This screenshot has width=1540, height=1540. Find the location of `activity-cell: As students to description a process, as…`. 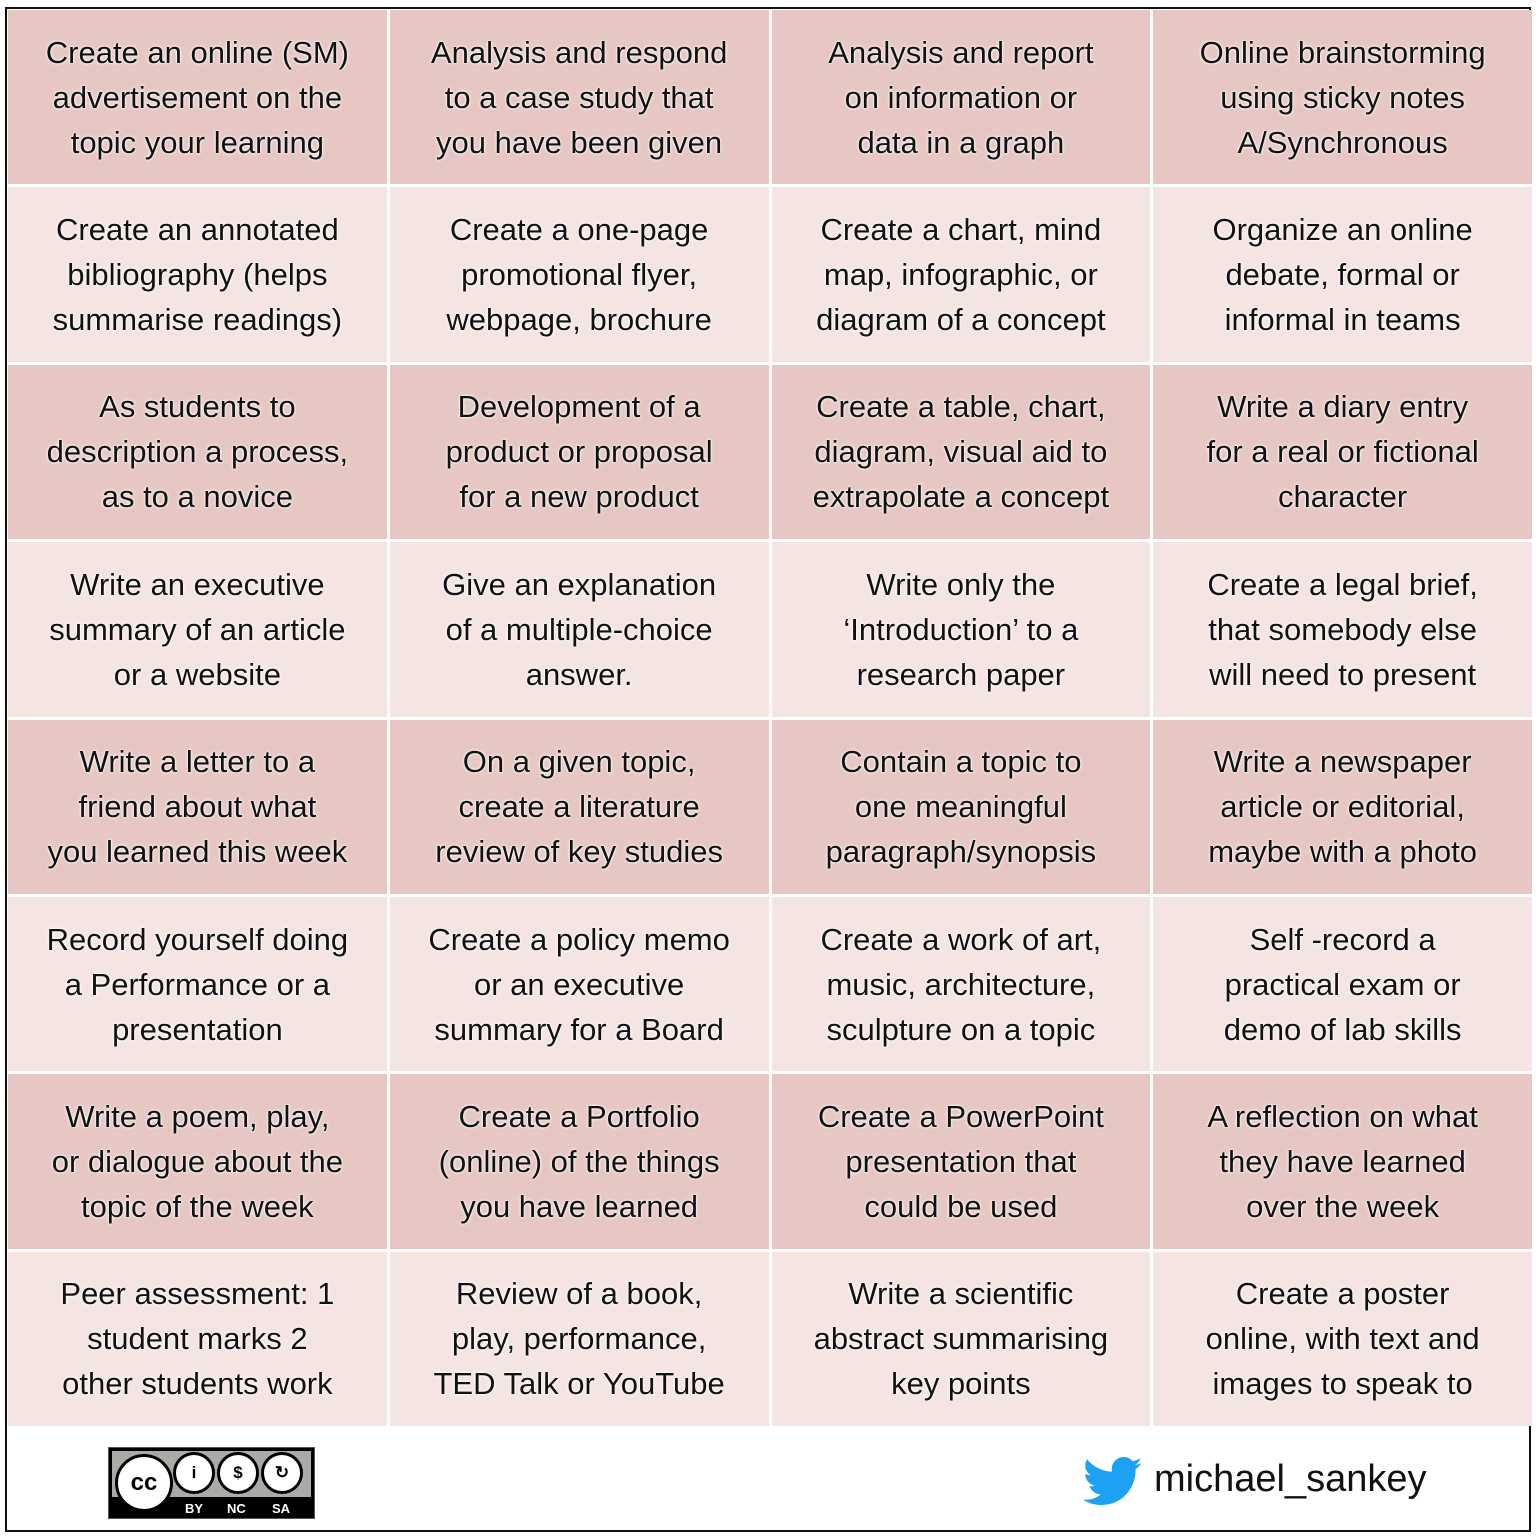

activity-cell: As students to description a process, as… is located at coordinates (197, 452).